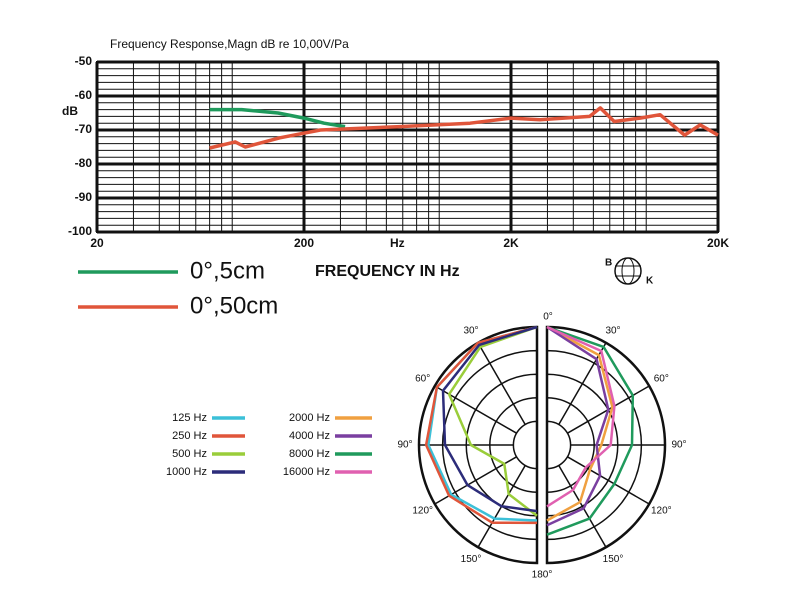  I want to click on y-tick-label: -50, so click(84, 61).